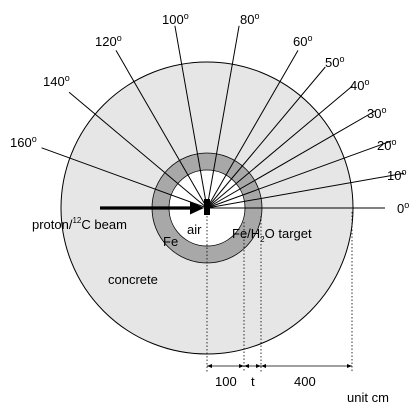  What do you see at coordinates (305, 381) in the screenshot?
I see `dim-label-outer: 400` at bounding box center [305, 381].